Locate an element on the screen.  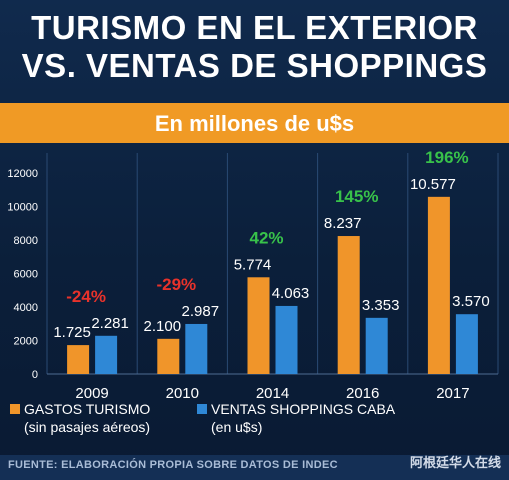
percent-change-annotation: 42% is located at coordinates (266, 237).